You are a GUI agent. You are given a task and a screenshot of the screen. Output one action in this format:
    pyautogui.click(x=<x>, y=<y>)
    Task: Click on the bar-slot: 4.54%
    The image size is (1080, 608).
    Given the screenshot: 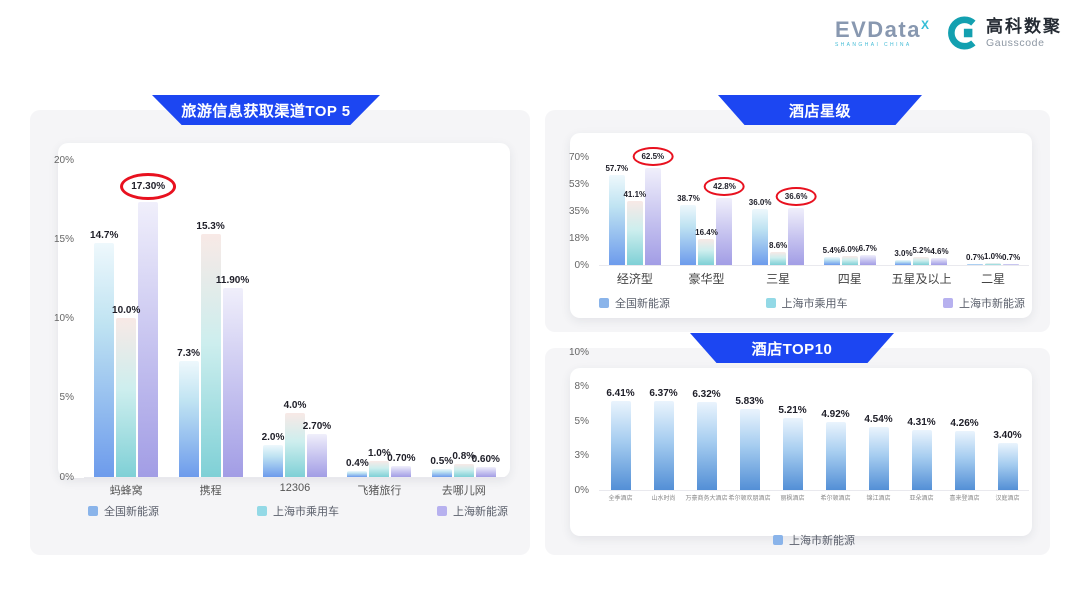 What is the action you would take?
    pyautogui.click(x=878, y=421)
    